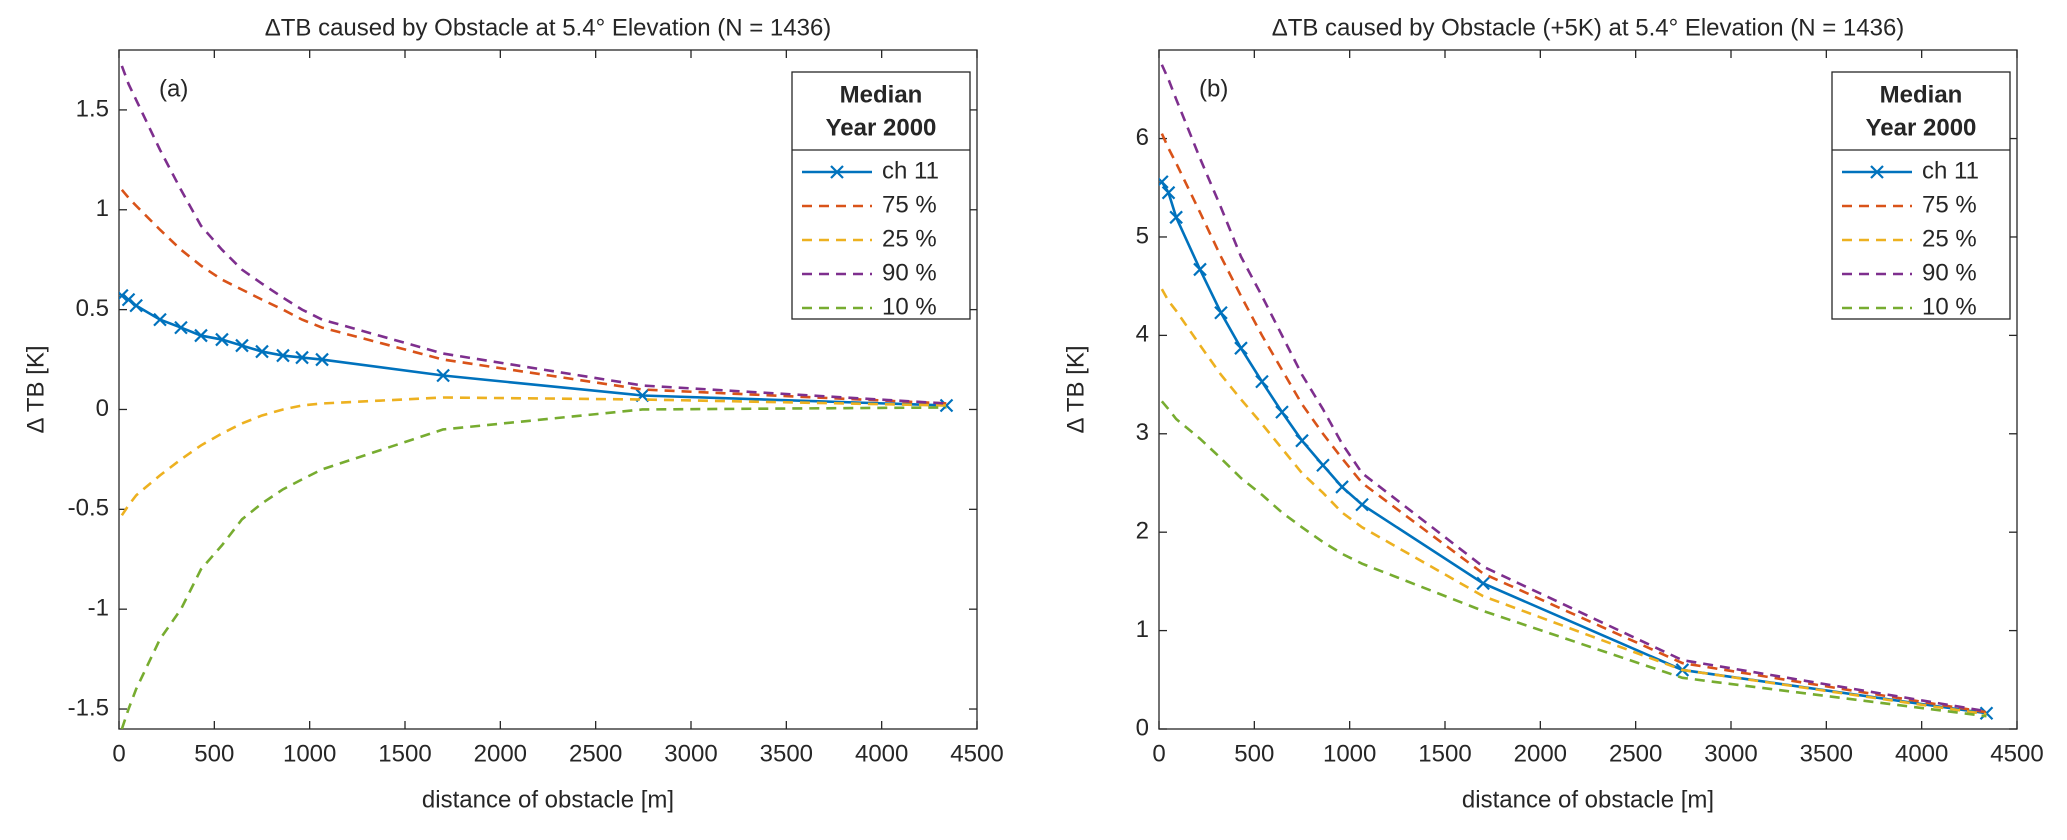 The height and width of the screenshot is (840, 2067). What do you see at coordinates (1213, 88) in the screenshot?
I see `panel-label: (b)` at bounding box center [1213, 88].